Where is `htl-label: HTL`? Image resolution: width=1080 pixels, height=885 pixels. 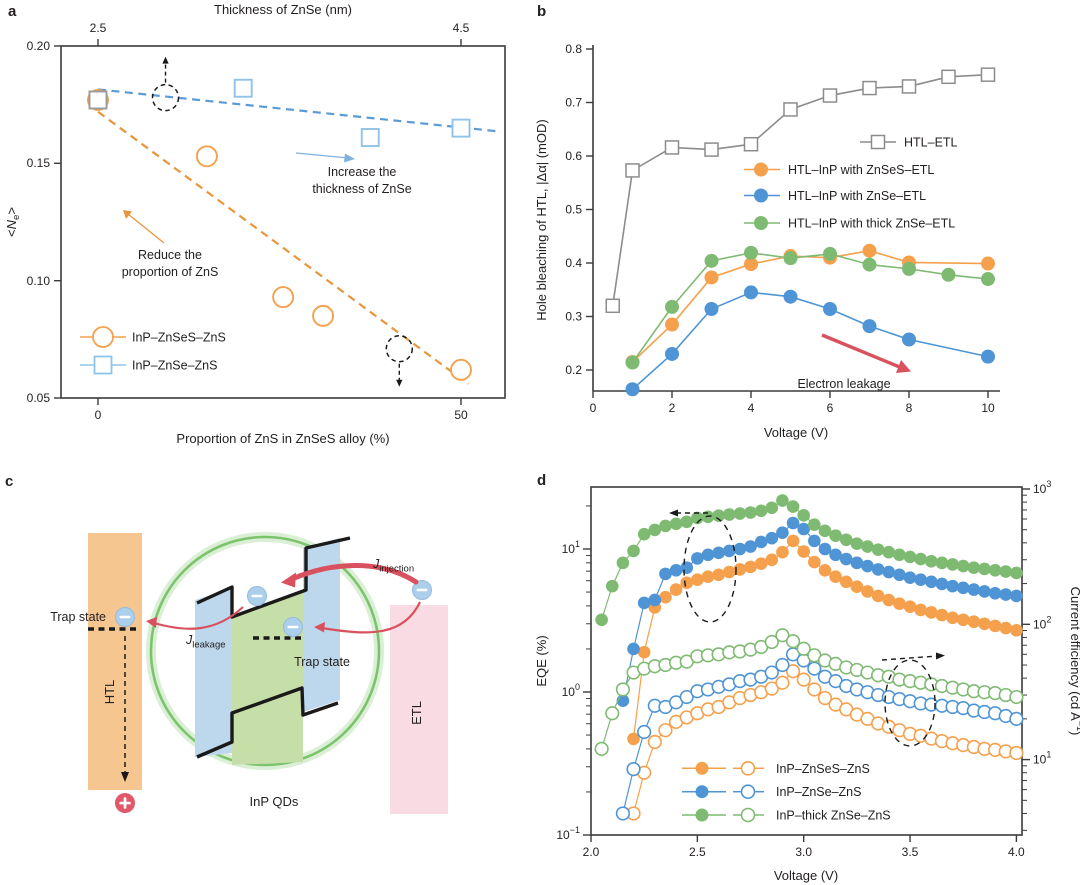 htl-label: HTL is located at coordinates (109, 692).